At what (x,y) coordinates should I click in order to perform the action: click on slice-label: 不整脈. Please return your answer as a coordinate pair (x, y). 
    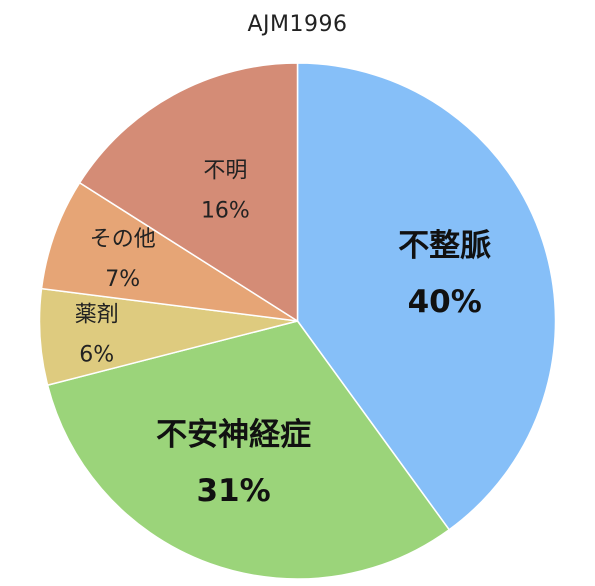
    Looking at the image, I should click on (444, 246).